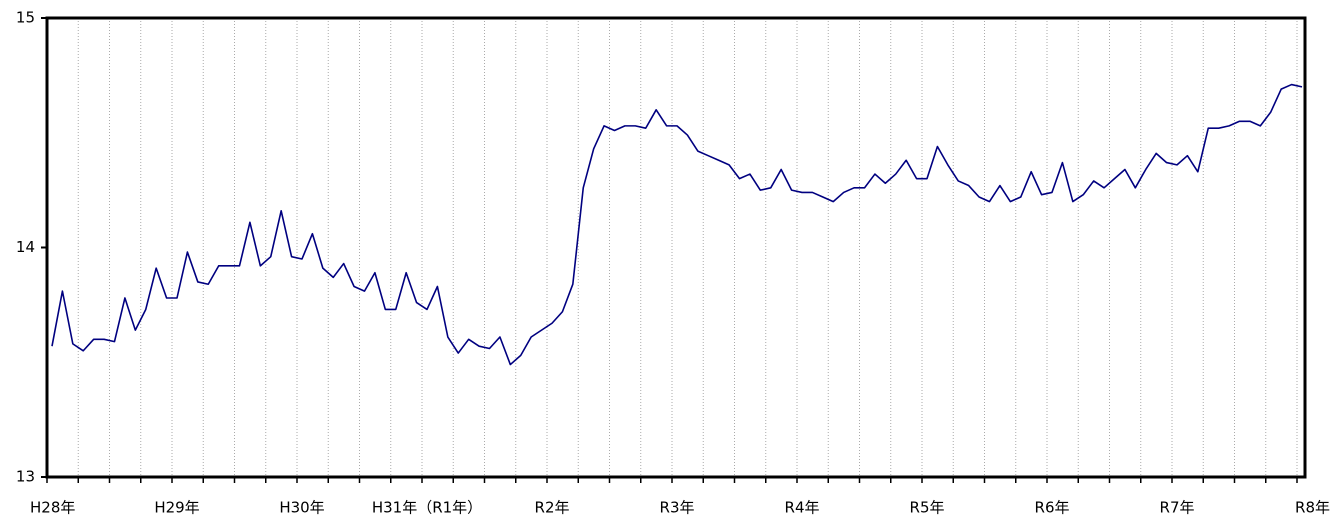 This screenshot has height=531, width=1333. I want to click on x-tick-label: R6年, so click(1052, 508).